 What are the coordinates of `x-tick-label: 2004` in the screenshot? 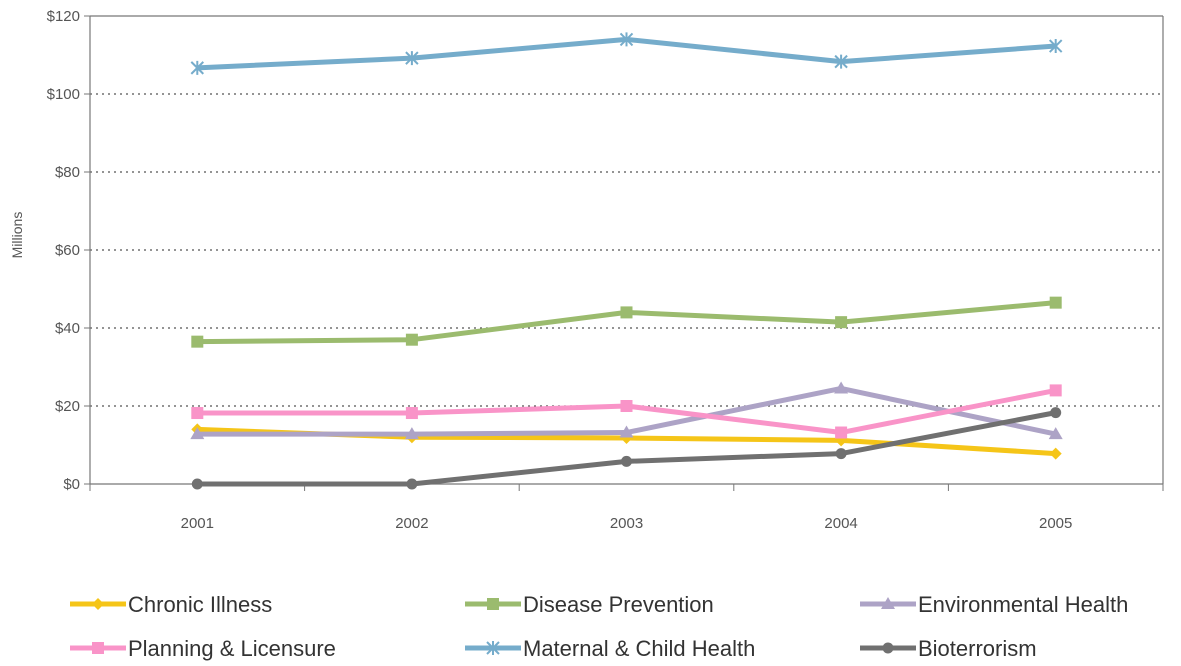 It's located at (840, 523).